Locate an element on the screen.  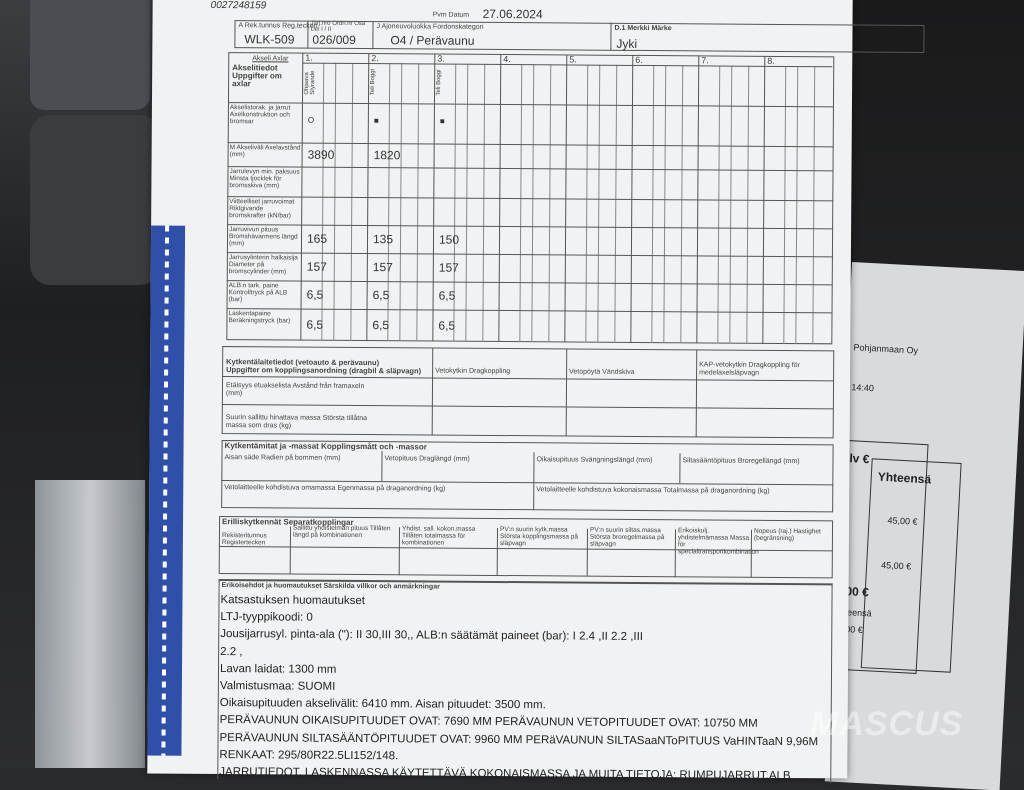
axle-number: 4. is located at coordinates (507, 59).